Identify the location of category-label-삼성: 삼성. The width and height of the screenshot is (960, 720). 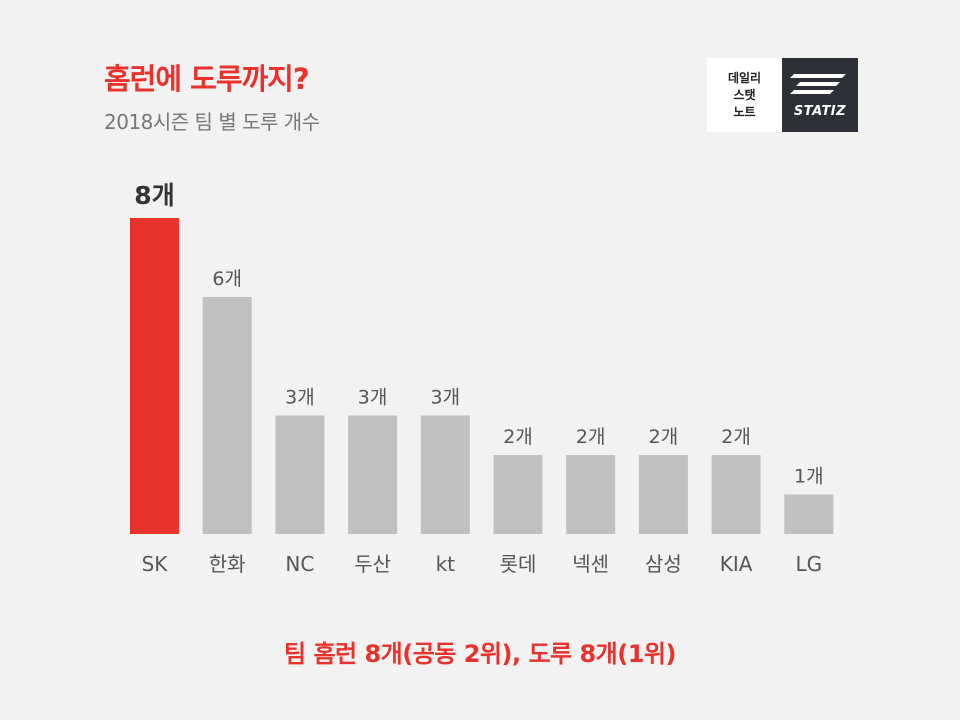
(663, 564).